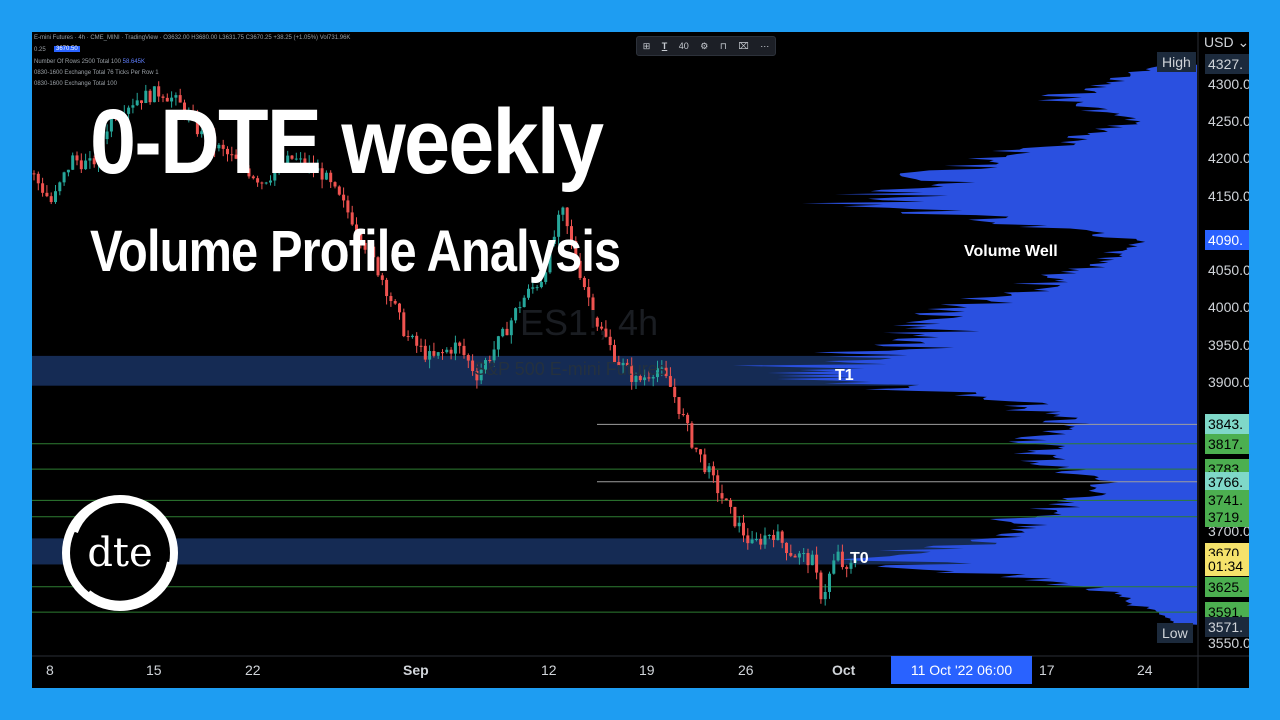 The image size is (1280, 720). Describe the element at coordinates (765, 45) in the screenshot. I see `more-icon: ⋯` at that location.